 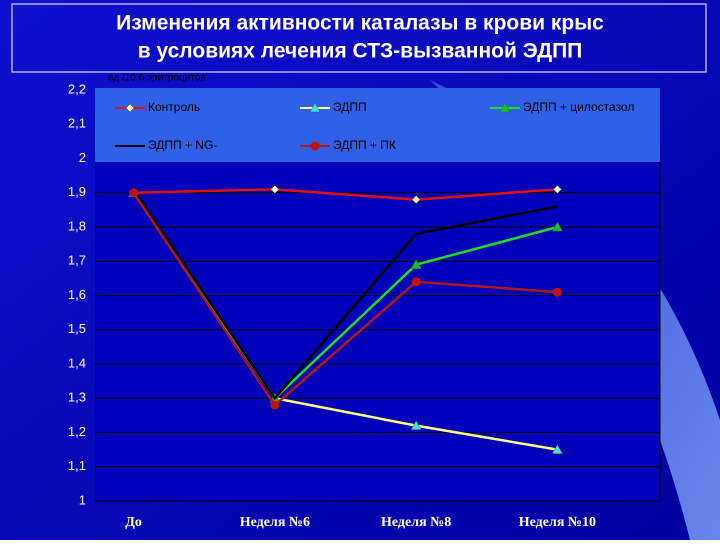 What do you see at coordinates (182, 145) in the screenshot?
I see `legend-label: ЭДПП + NG-` at bounding box center [182, 145].